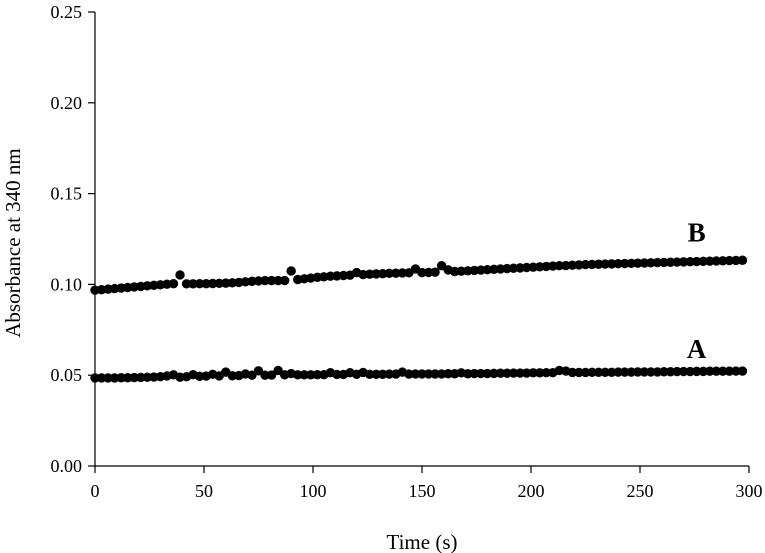 The image size is (765, 553). Describe the element at coordinates (67, 284) in the screenshot. I see `y-tick-label: 0.10` at that location.